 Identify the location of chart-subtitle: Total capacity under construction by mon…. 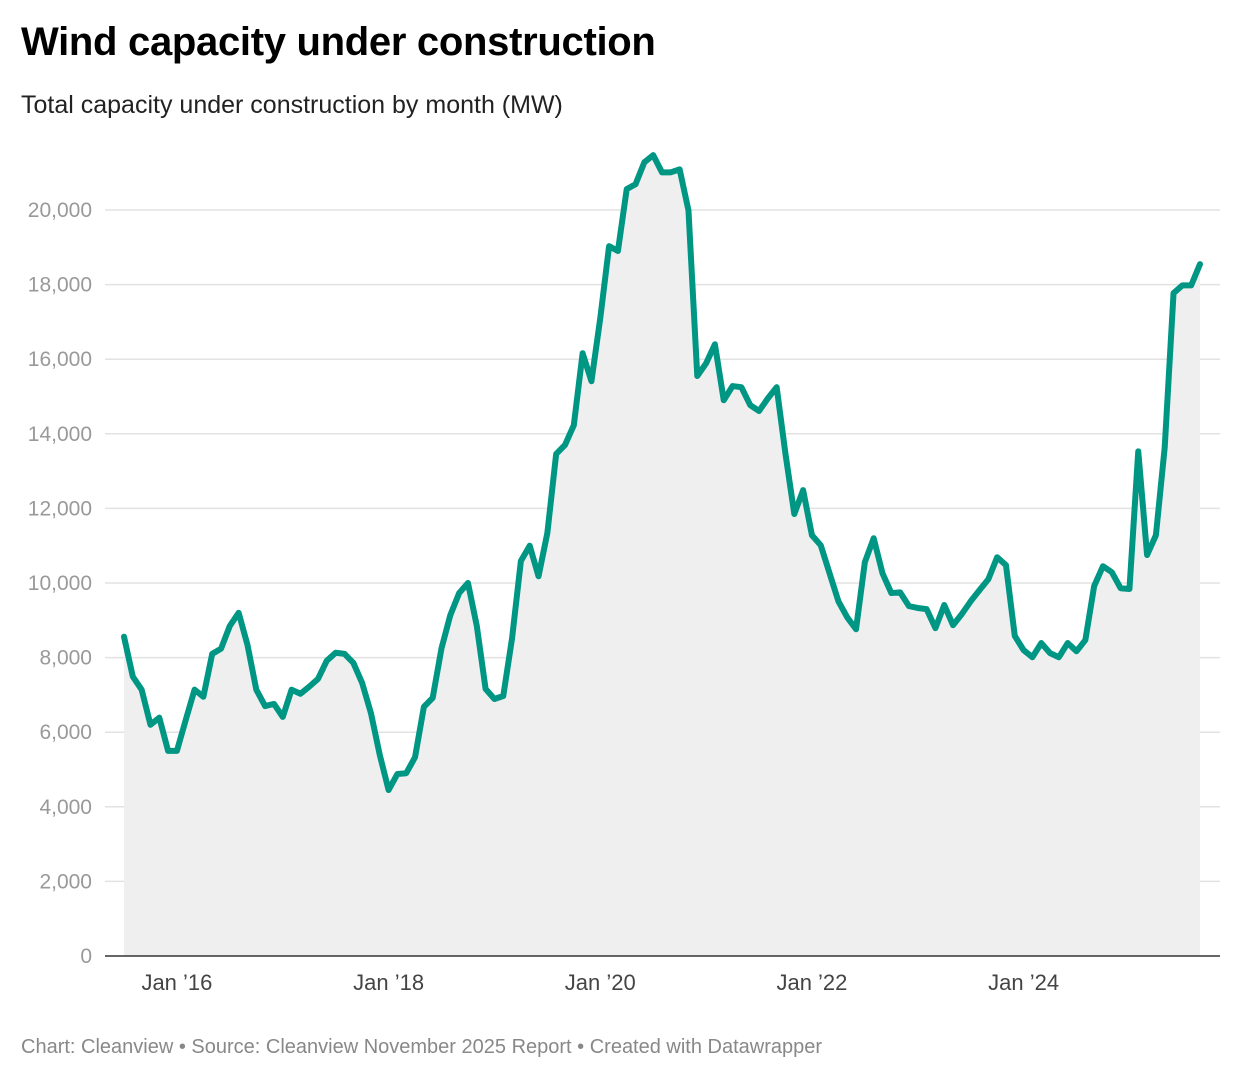
(292, 105).